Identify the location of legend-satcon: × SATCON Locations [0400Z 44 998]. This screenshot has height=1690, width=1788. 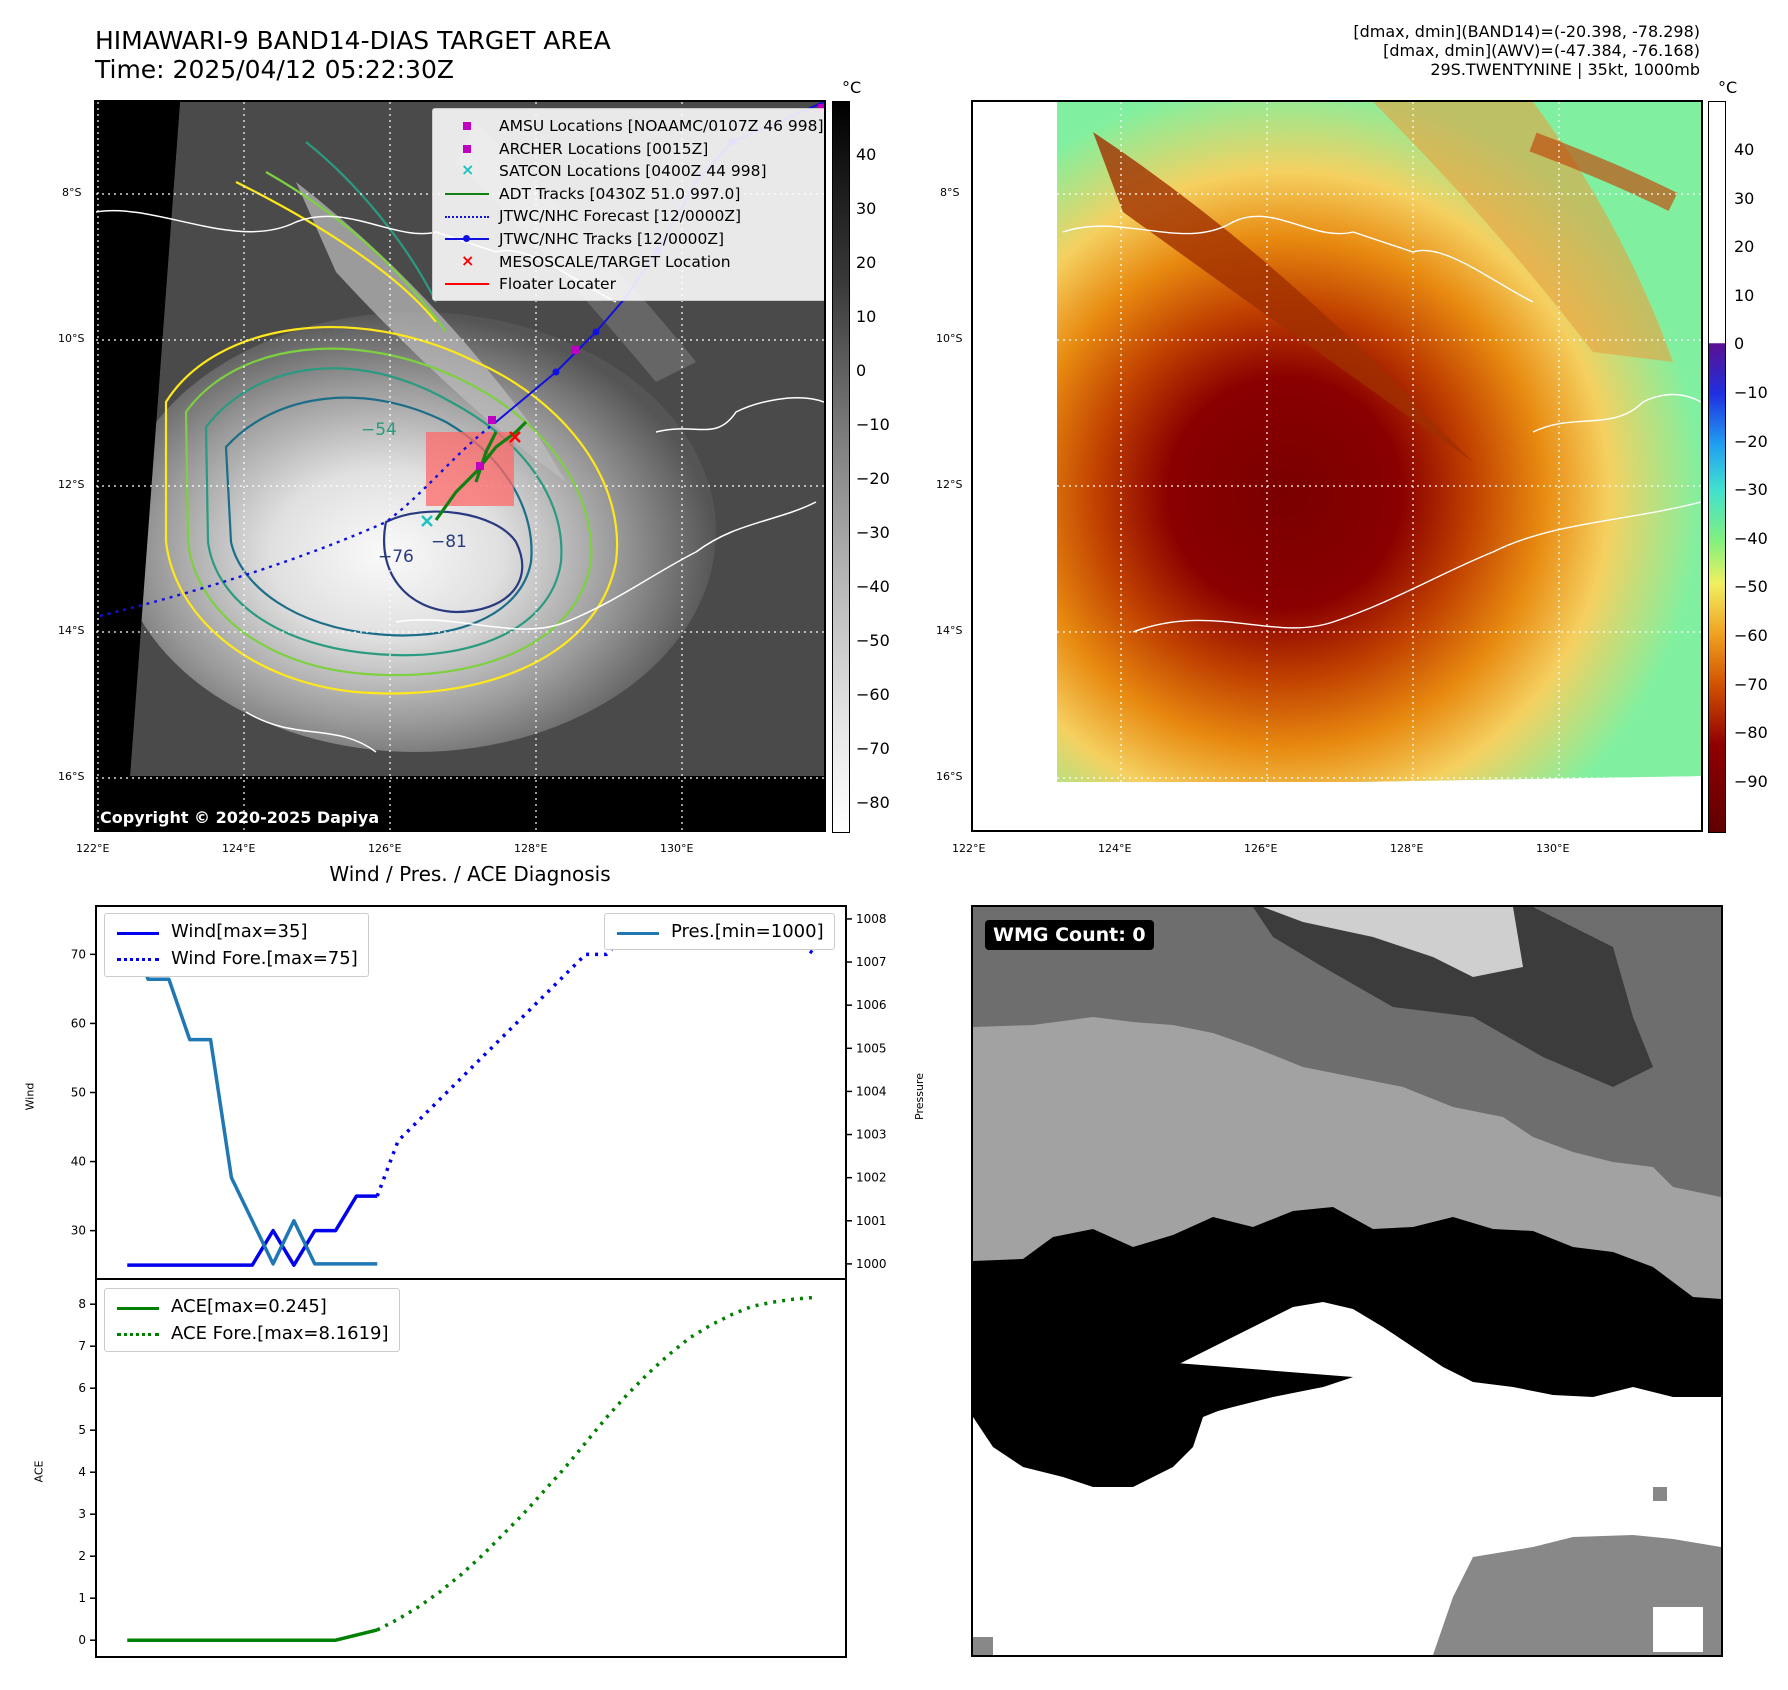
(630, 171).